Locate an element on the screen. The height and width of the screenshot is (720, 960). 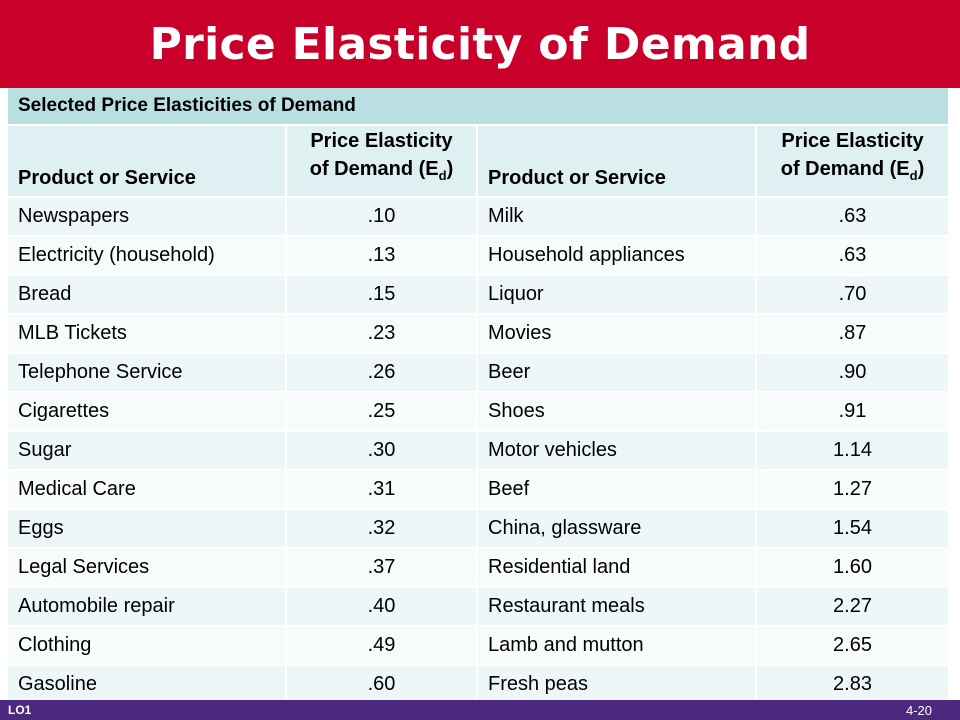
elasticity-cell: .32 is located at coordinates (382, 529).